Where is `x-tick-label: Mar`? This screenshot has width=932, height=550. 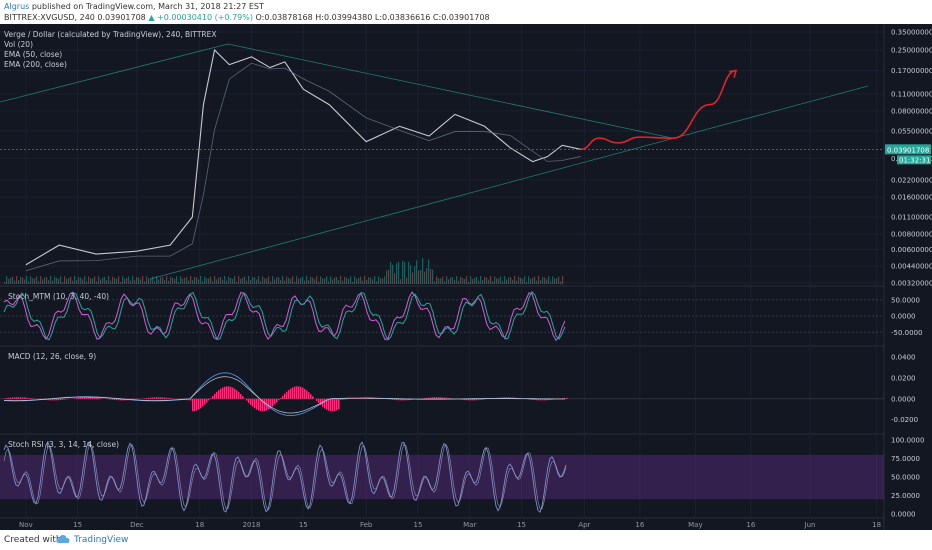 x-tick-label: Mar is located at coordinates (469, 525).